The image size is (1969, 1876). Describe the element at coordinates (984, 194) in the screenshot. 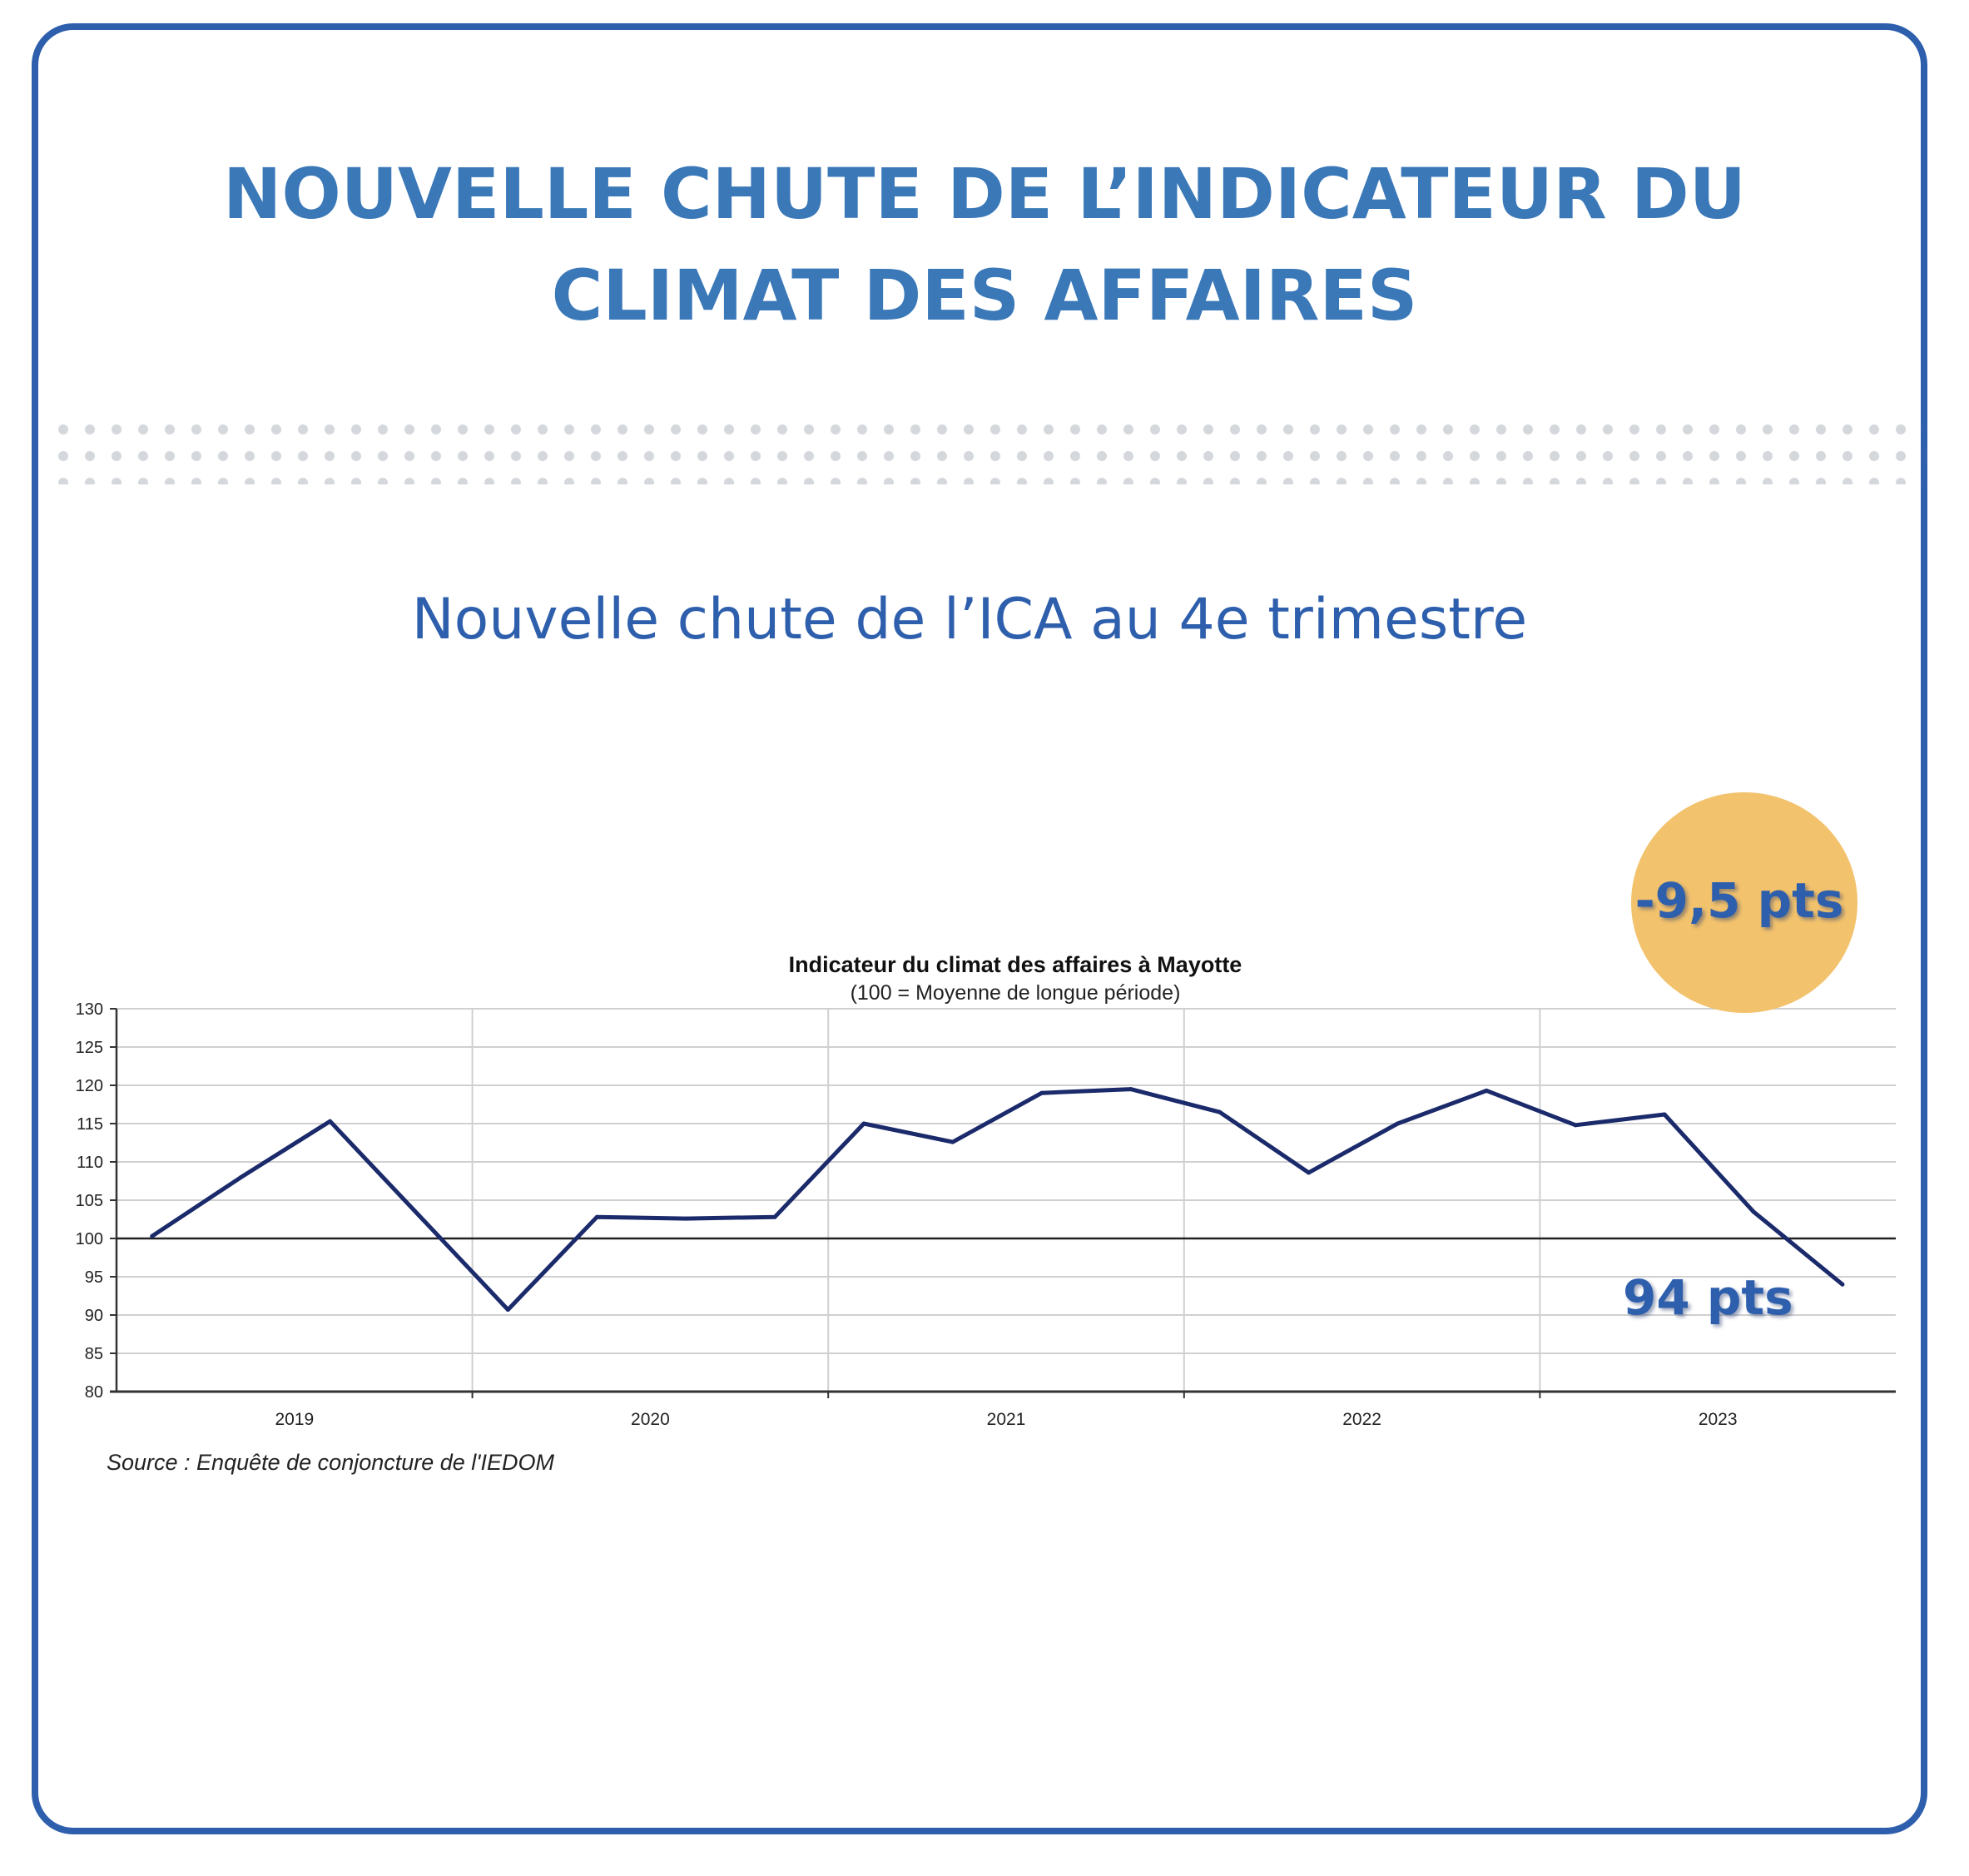

I see `headline-line1: NOUVELLE CHUTE DE L’INDICATEUR DU` at that location.